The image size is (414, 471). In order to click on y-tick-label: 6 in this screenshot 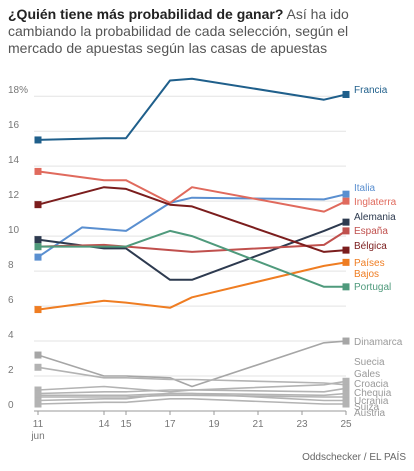, I will do `click(11, 300)`.